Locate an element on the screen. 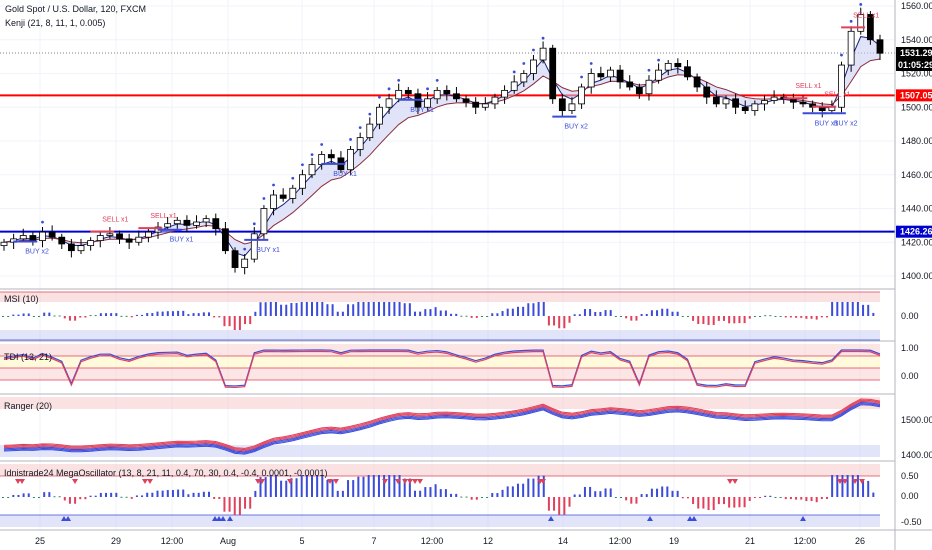  price-tick-2: 1440.00 is located at coordinates (916, 209).